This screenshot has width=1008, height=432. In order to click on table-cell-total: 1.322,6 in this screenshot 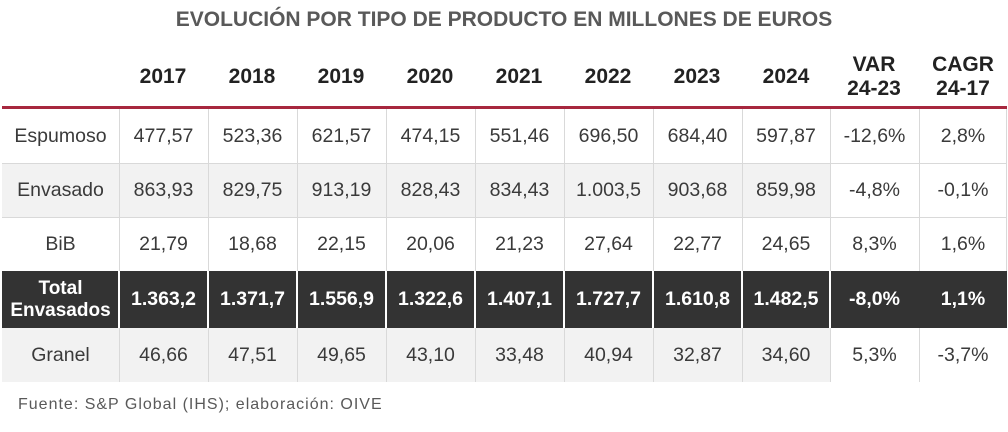, I will do `click(430, 299)`.